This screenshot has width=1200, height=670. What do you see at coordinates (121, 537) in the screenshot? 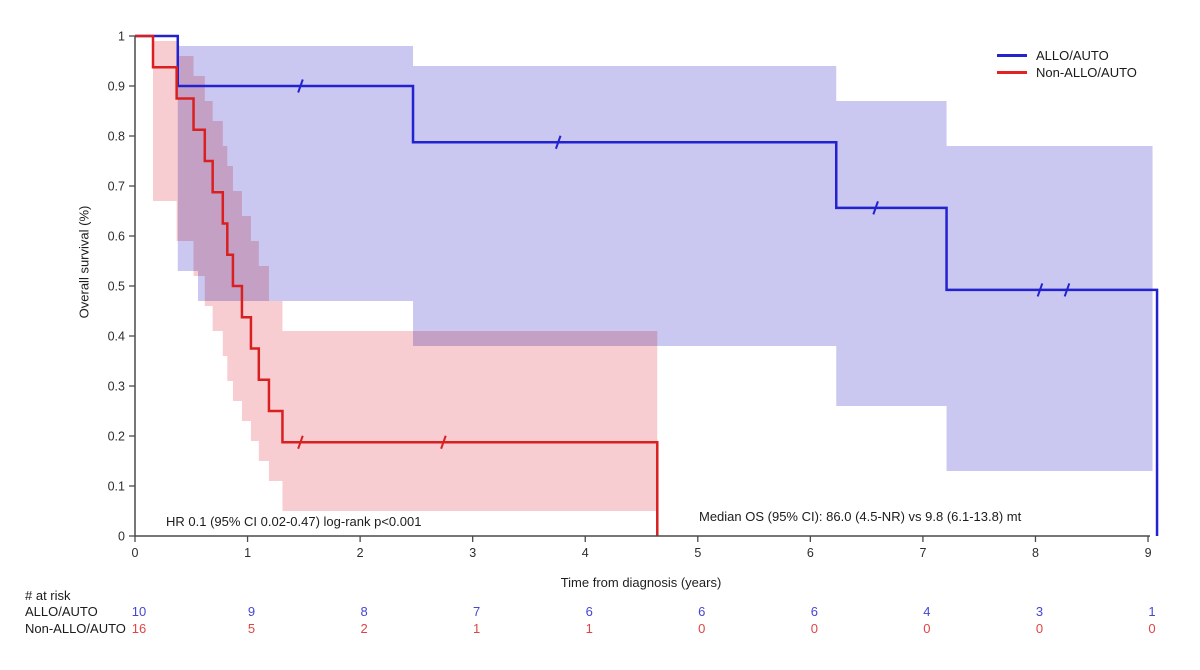
I see `y-tick-label: 0` at bounding box center [121, 537].